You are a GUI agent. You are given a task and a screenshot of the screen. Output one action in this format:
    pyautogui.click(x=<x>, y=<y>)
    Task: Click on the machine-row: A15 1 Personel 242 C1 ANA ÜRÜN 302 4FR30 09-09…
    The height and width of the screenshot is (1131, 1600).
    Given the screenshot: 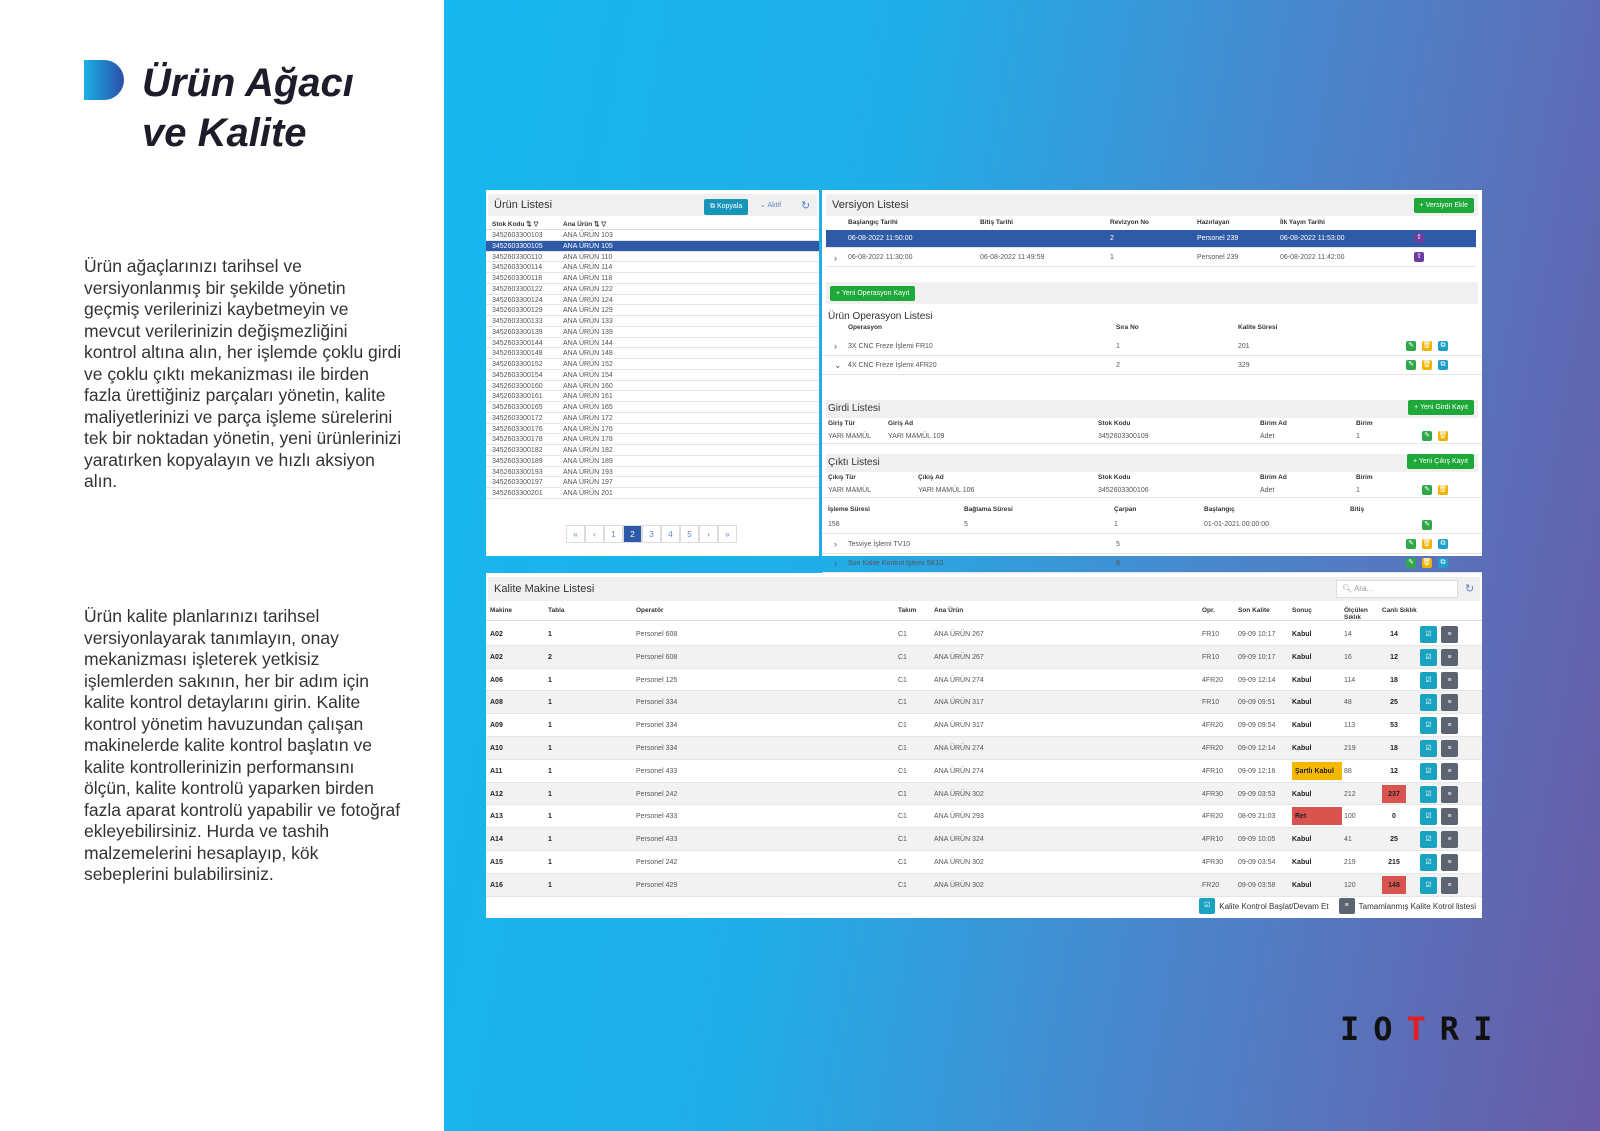 What is the action you would take?
    pyautogui.click(x=984, y=862)
    